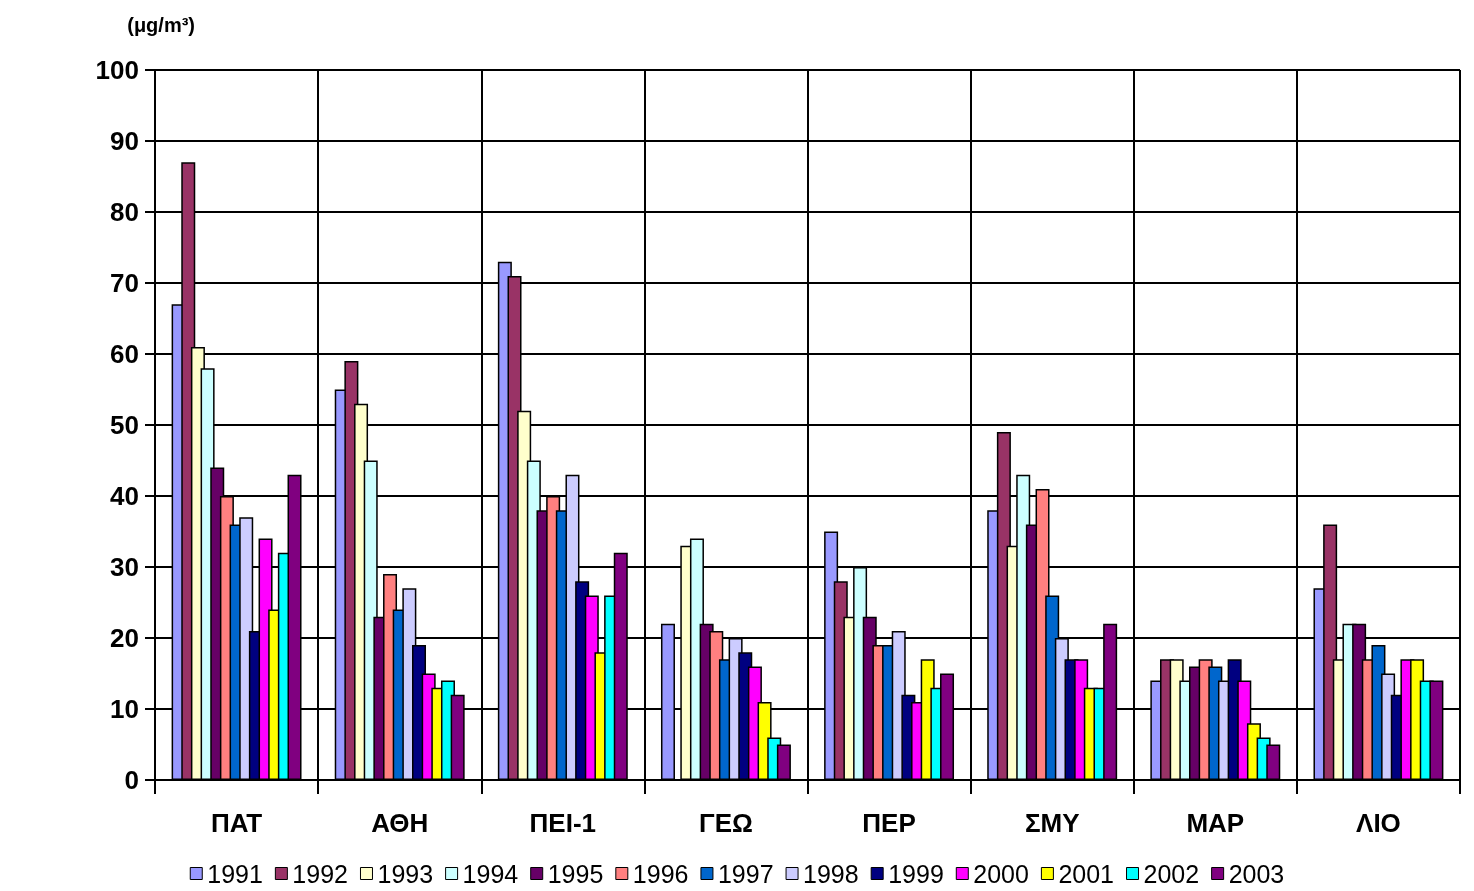  I want to click on x-tick-label: ΛΙΟ, so click(1378, 823).